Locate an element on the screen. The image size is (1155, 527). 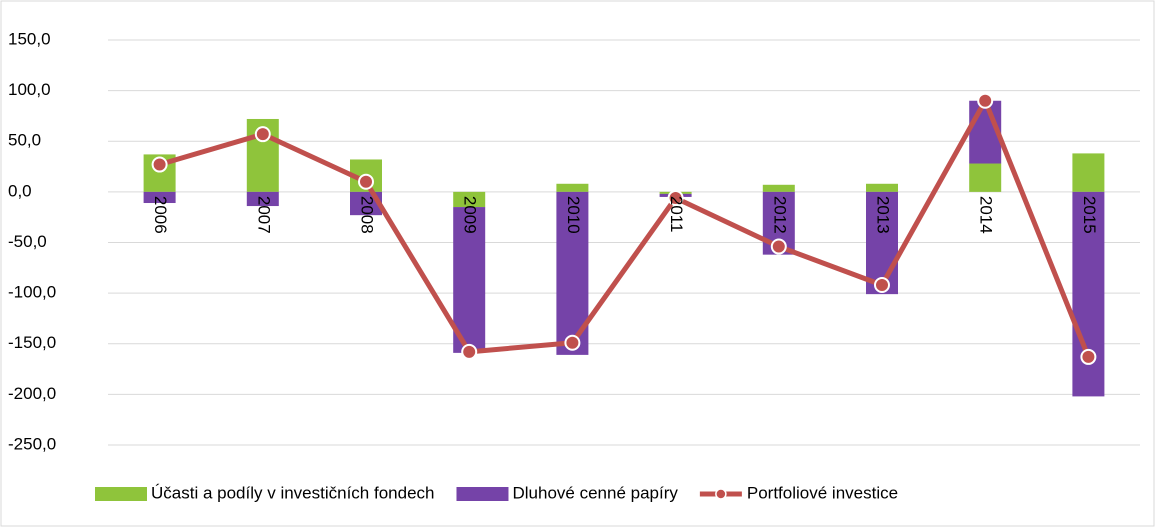
legend-label: Portfoliové investice is located at coordinates (822, 492).